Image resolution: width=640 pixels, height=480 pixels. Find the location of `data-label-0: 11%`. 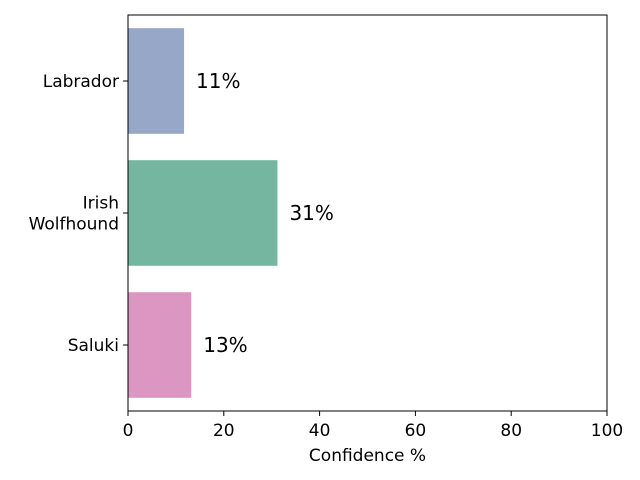

data-label-0: 11% is located at coordinates (218, 81).